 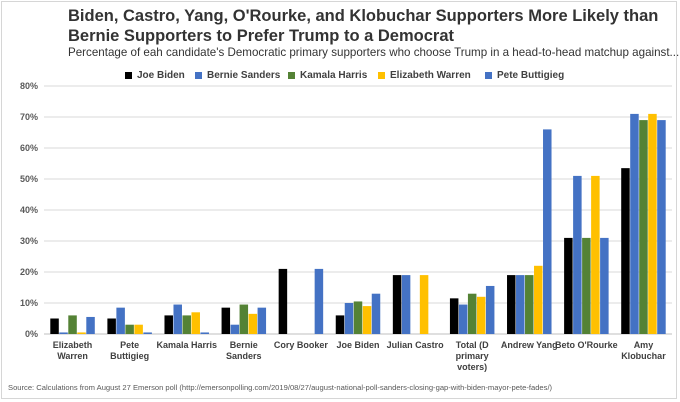 I want to click on x-tick-label: primary, so click(x=472, y=356).